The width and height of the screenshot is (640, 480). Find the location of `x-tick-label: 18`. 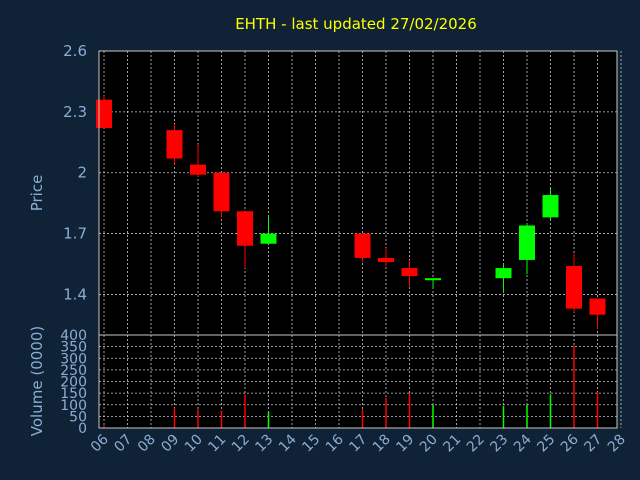

x-tick-label: 18 is located at coordinates (382, 444).